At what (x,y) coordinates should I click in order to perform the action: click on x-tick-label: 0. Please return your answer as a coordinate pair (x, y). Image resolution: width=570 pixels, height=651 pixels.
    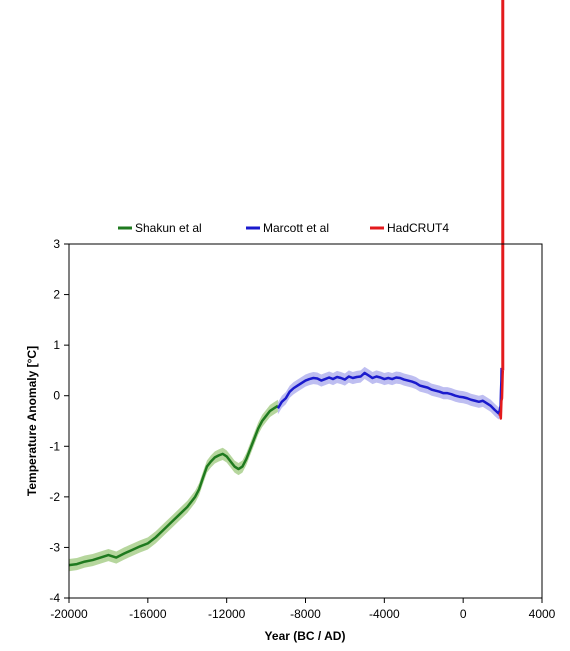
    Looking at the image, I should click on (463, 614).